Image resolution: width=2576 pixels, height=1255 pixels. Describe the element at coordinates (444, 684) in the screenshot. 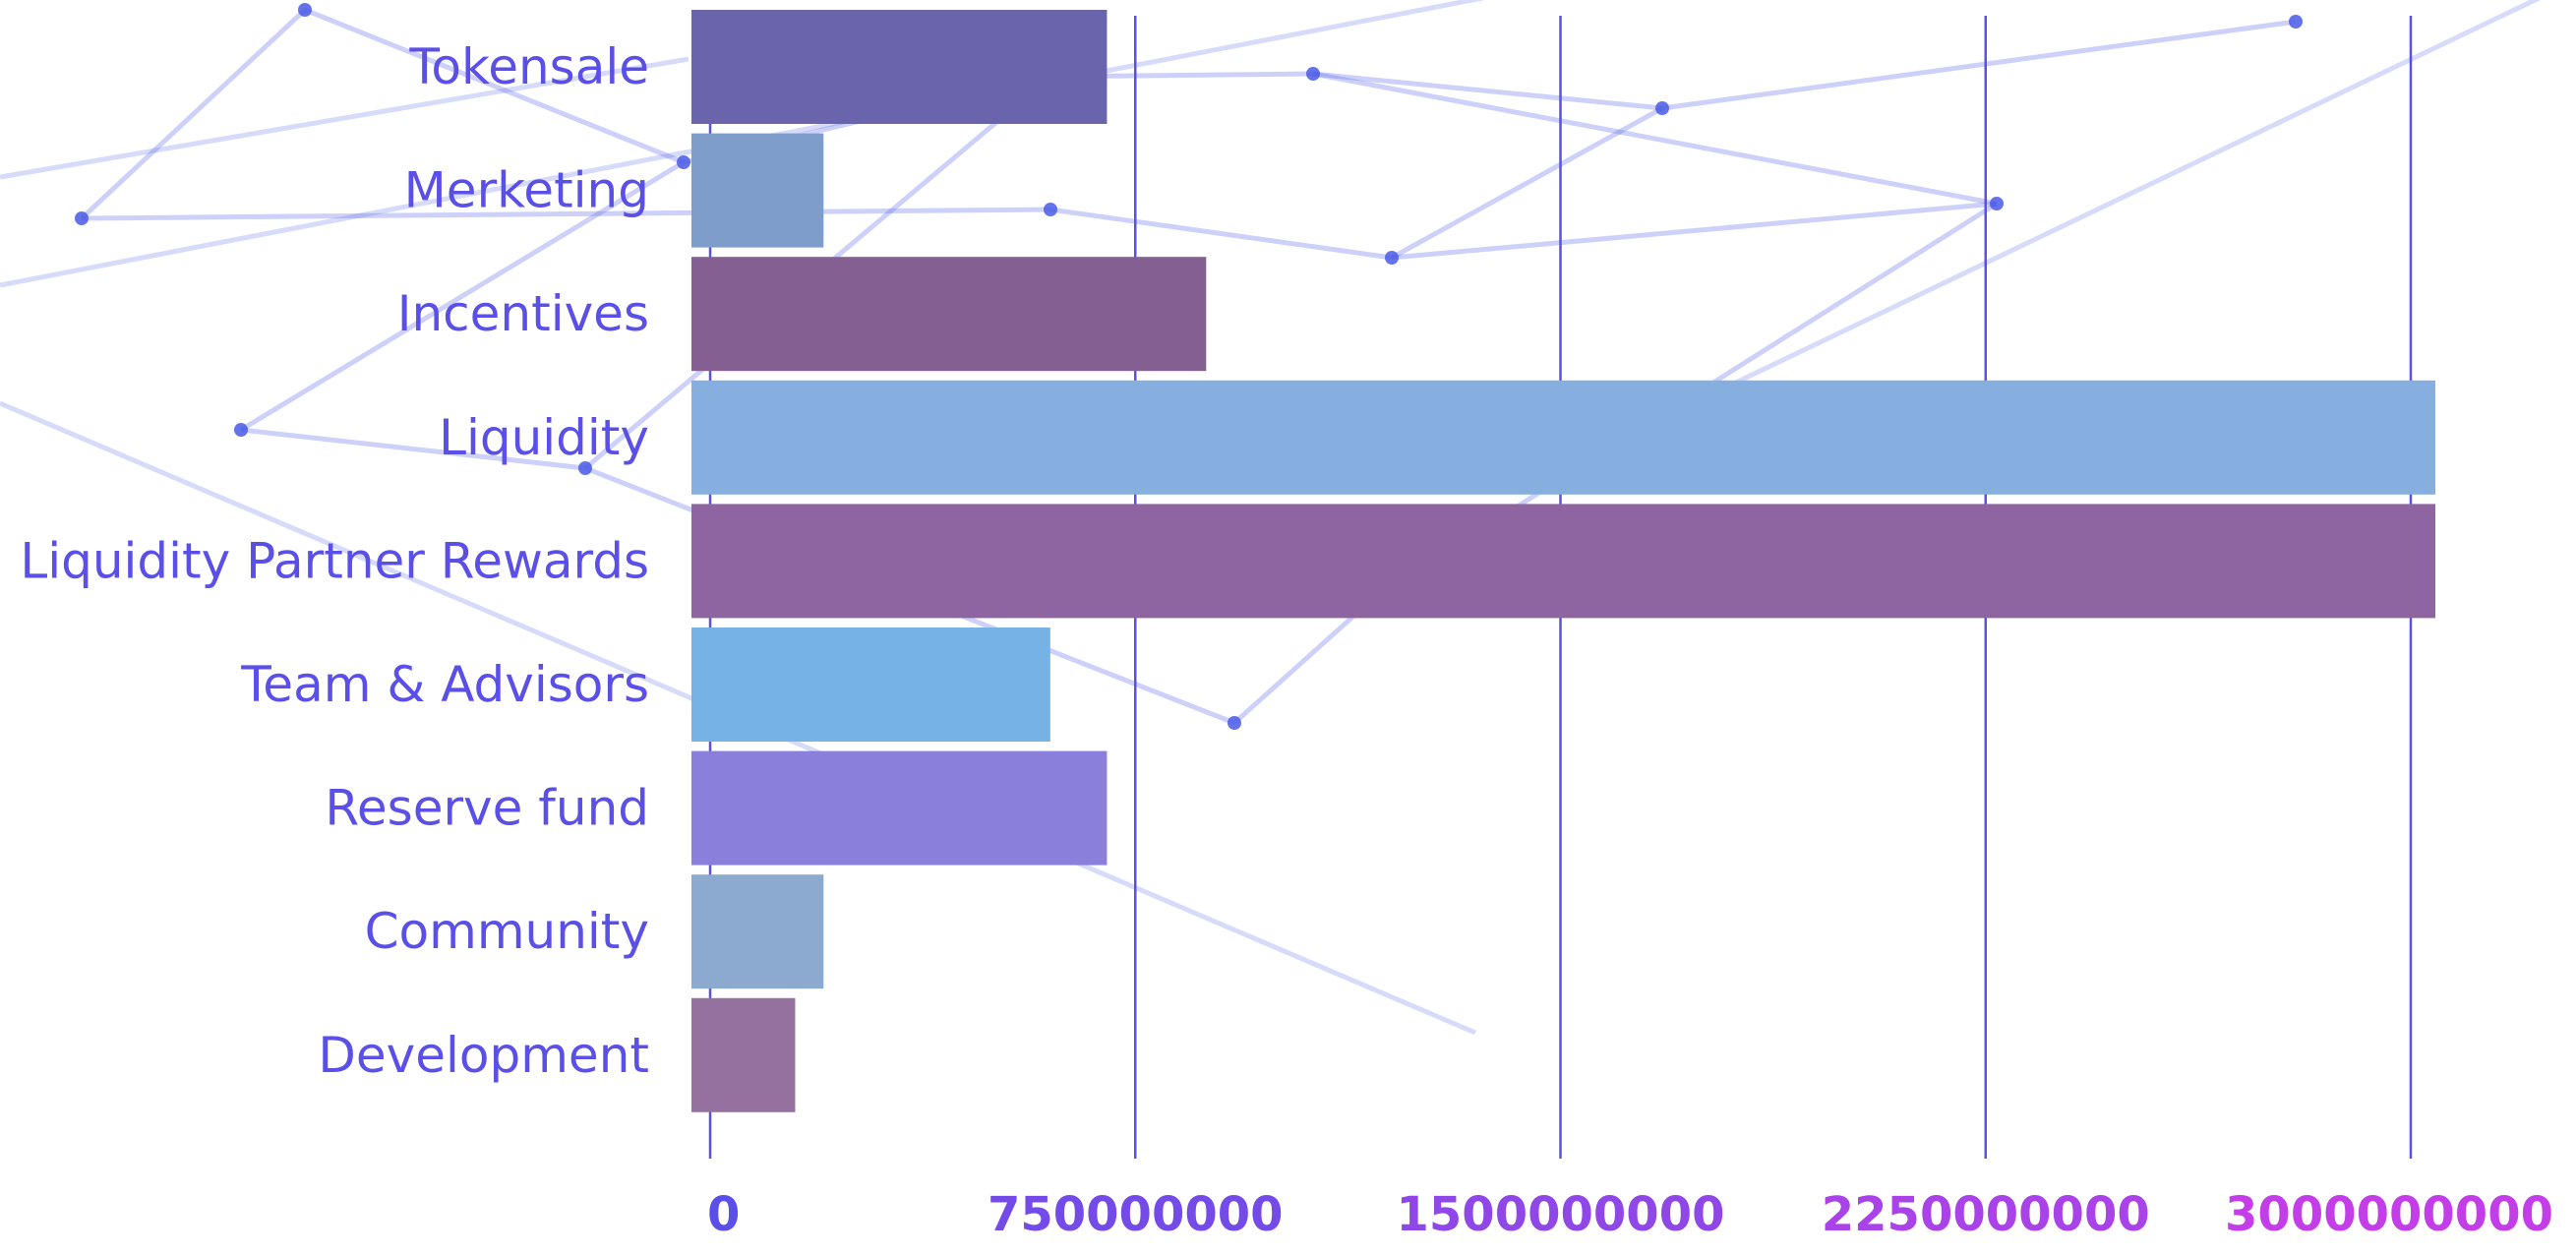

I see `category-label: Team & Advisors` at that location.